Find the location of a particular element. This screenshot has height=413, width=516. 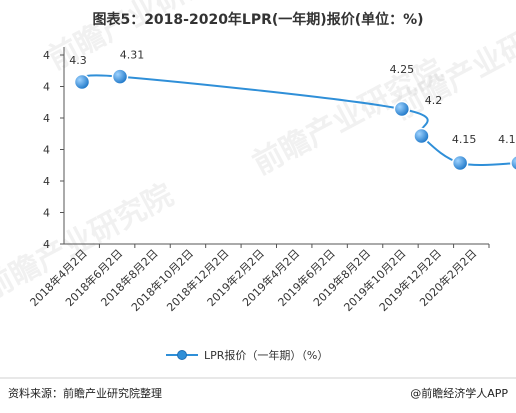

chart-title: 图表5：2018-2020年LPR(一年期)报价(单位：%) is located at coordinates (257, 19).